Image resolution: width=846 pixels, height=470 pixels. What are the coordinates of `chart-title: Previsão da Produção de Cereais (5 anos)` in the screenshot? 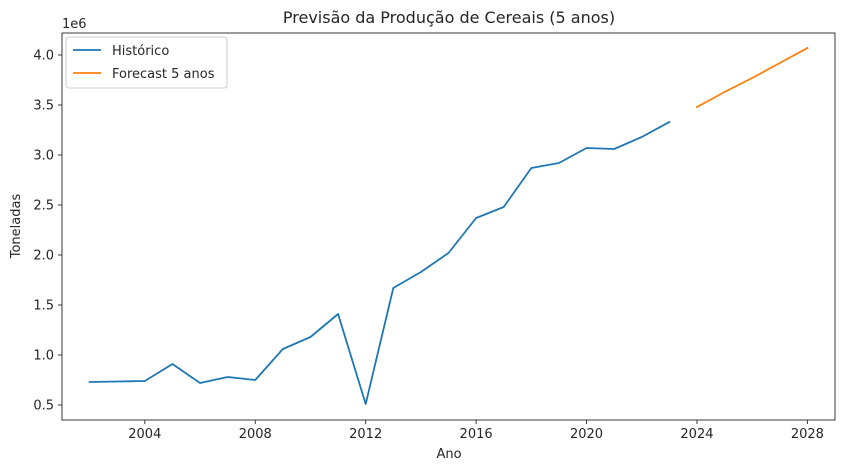 It's located at (449, 17).